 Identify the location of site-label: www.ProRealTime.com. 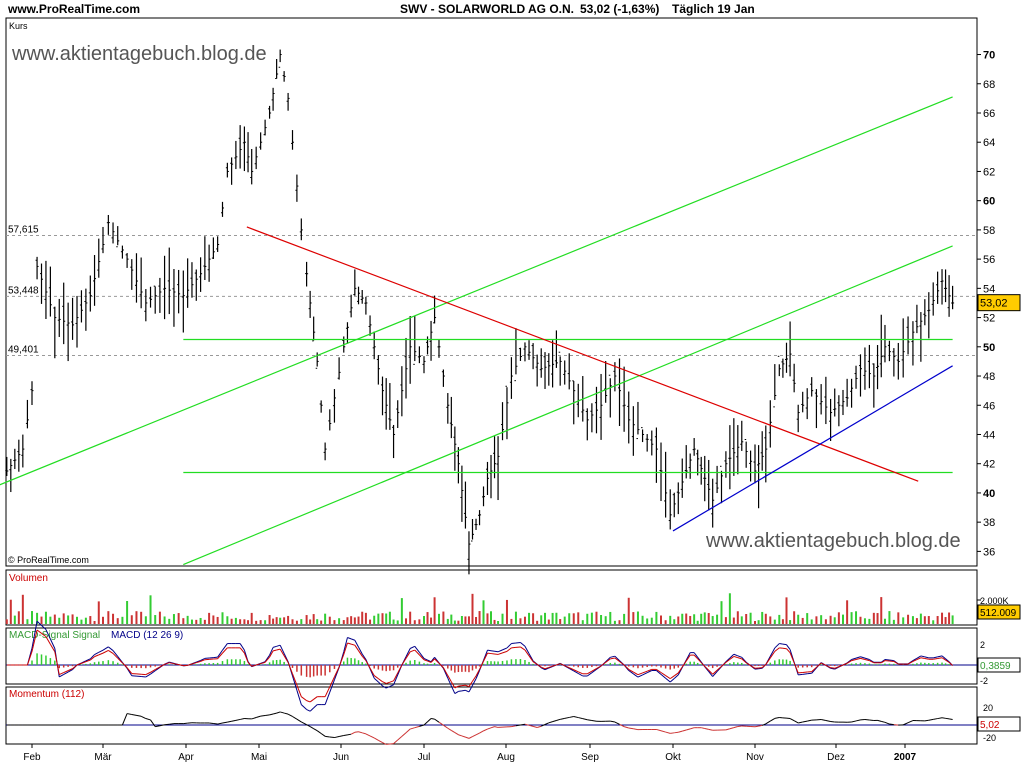
(73, 9).